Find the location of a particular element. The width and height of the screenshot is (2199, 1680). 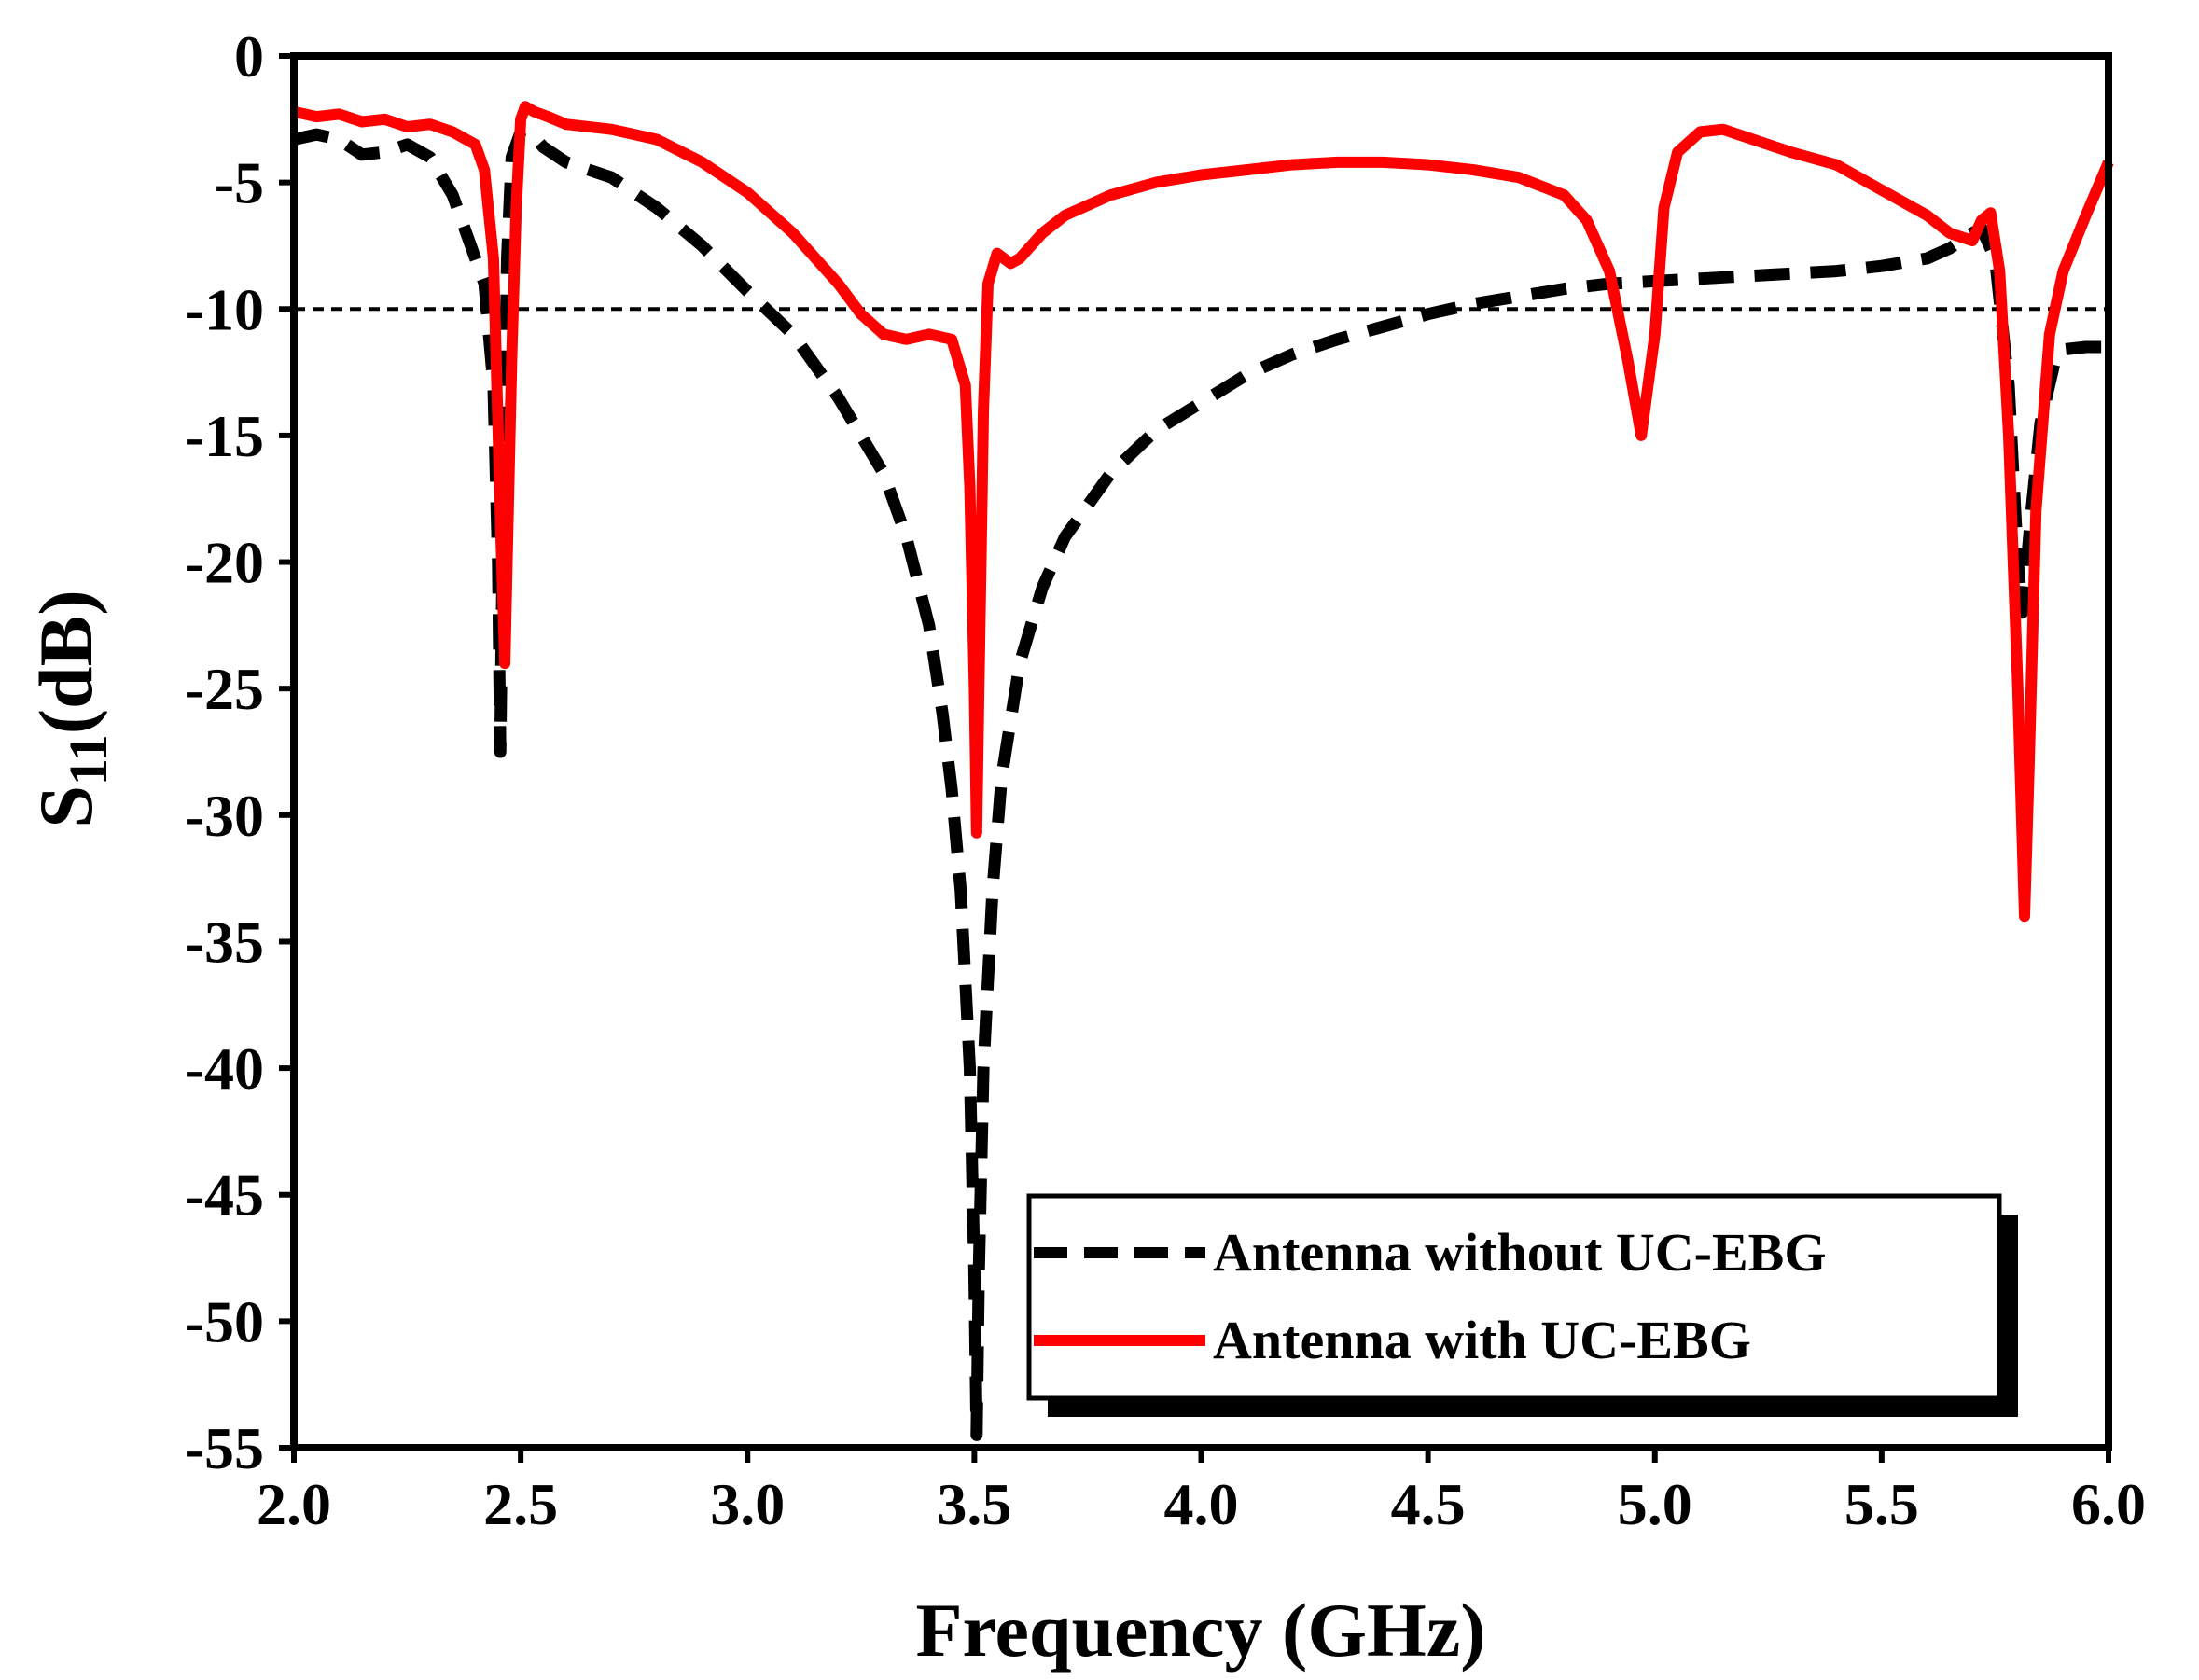

legend-label-without-ebg: Antenna without UC-EBG is located at coordinates (1519, 1252).